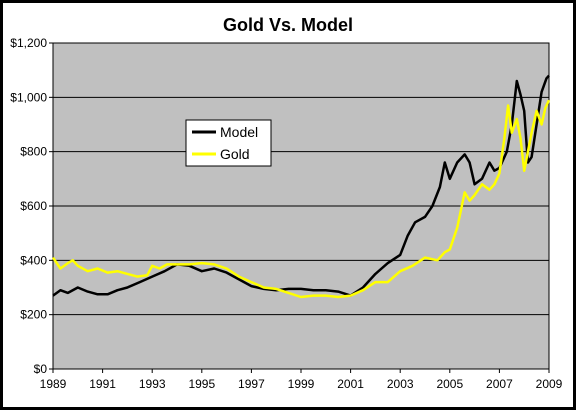  What do you see at coordinates (239, 132) in the screenshot?
I see `legend-label-model: Model` at bounding box center [239, 132].